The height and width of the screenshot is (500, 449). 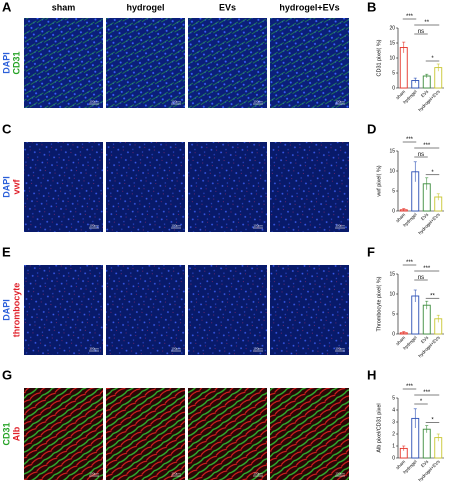 I want to click on panel-letter: E, so click(x=6, y=251).